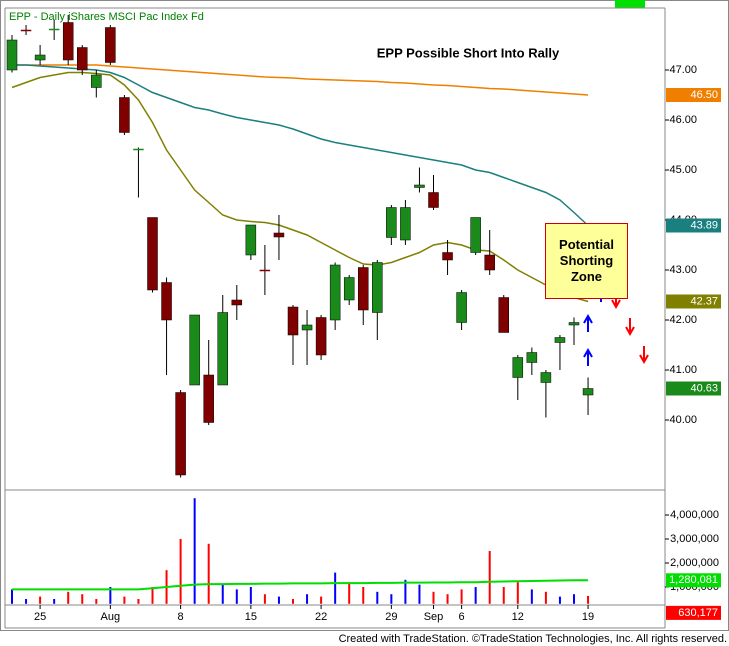 The width and height of the screenshot is (729, 646). Describe the element at coordinates (300, 585) in the screenshot. I see `volume-average` at that location.